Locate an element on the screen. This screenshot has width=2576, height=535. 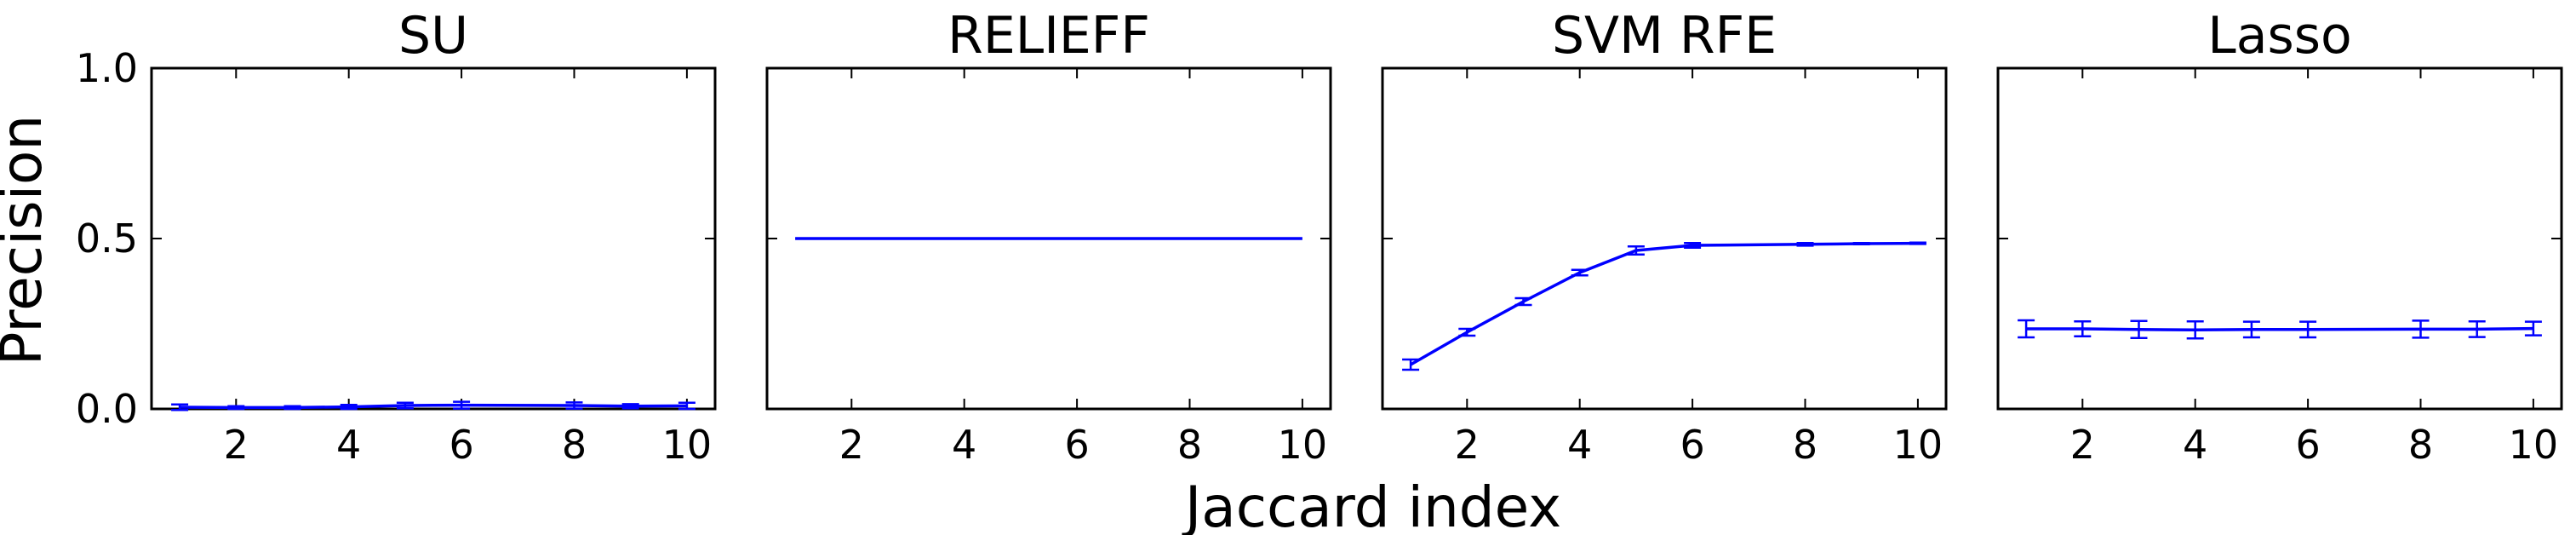
y-tick-label: 1.0 is located at coordinates (107, 68).